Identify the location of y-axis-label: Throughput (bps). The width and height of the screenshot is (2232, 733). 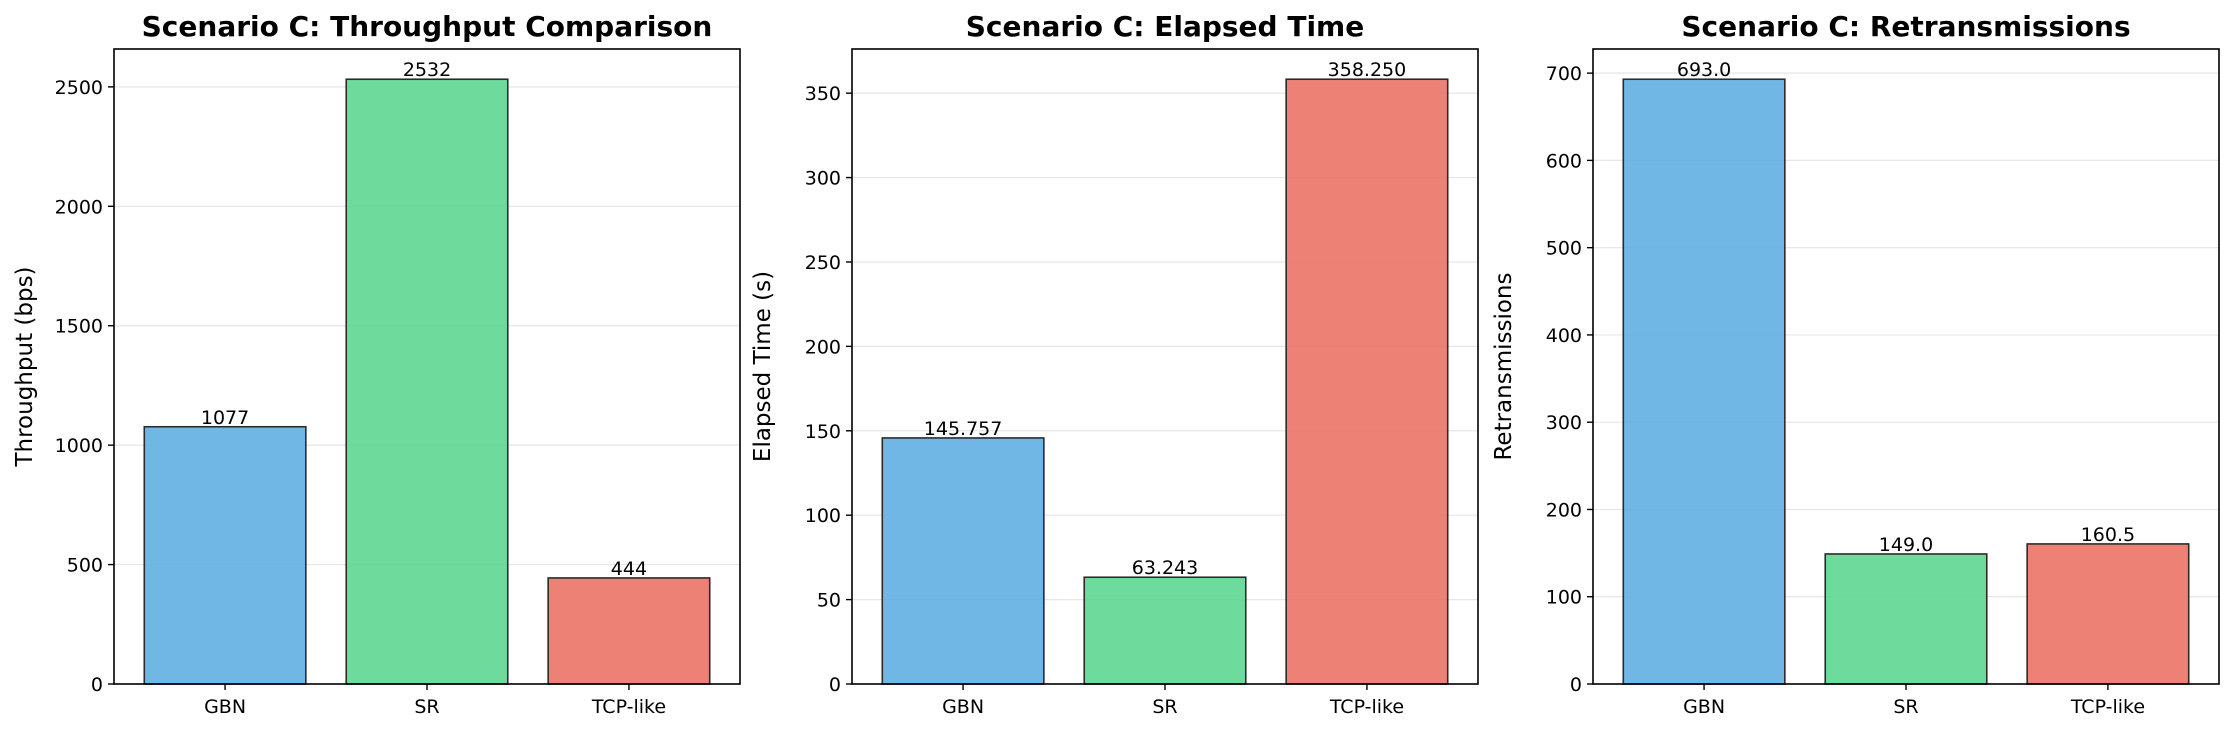
(25, 366).